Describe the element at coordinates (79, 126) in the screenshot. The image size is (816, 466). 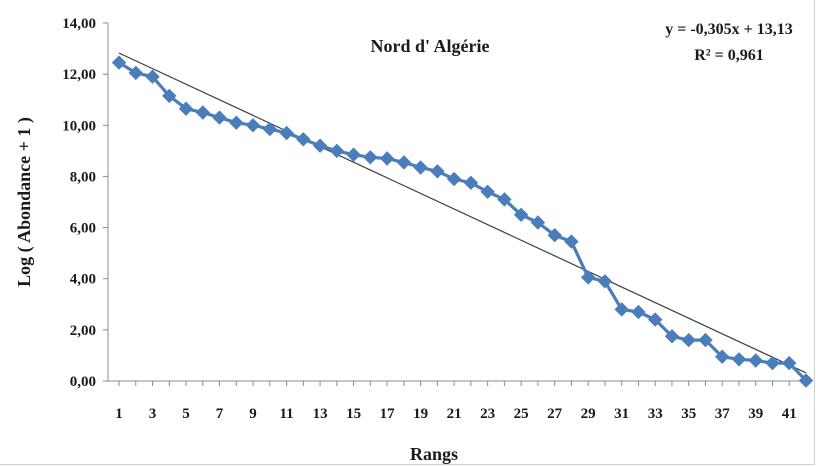
I see `y-tick-label: 10,00` at that location.